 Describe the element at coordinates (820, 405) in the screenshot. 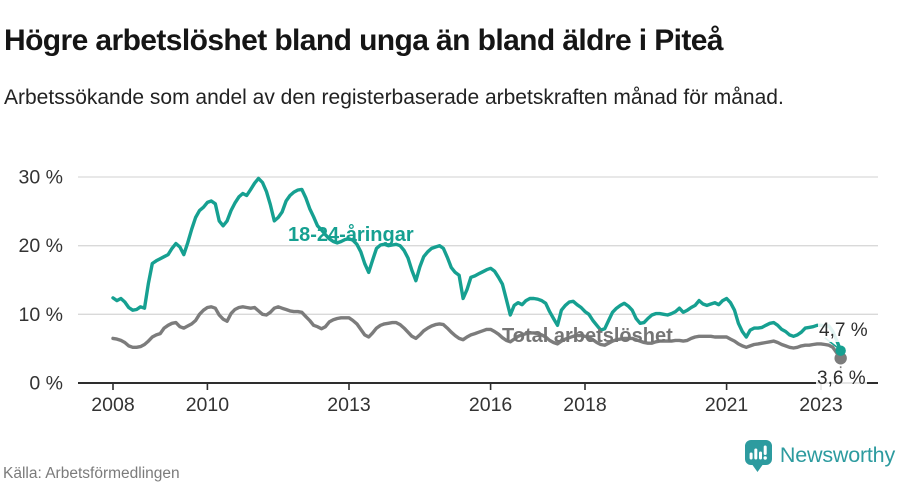

I see `x-tick-label: 2023` at that location.